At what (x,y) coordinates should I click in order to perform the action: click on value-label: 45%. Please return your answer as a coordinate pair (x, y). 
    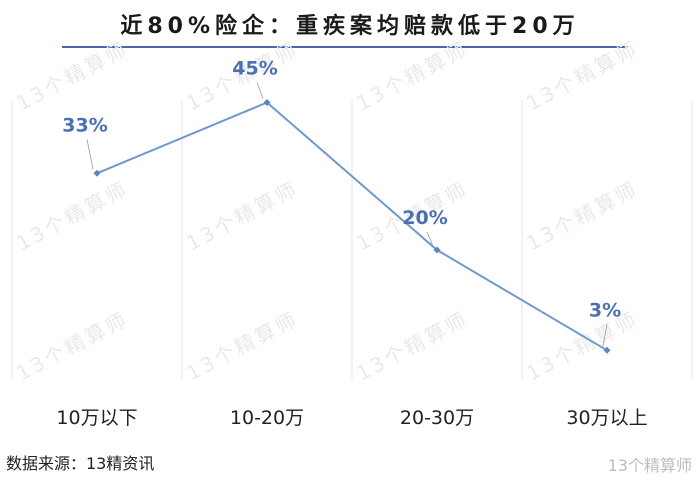
    Looking at the image, I should click on (254, 69).